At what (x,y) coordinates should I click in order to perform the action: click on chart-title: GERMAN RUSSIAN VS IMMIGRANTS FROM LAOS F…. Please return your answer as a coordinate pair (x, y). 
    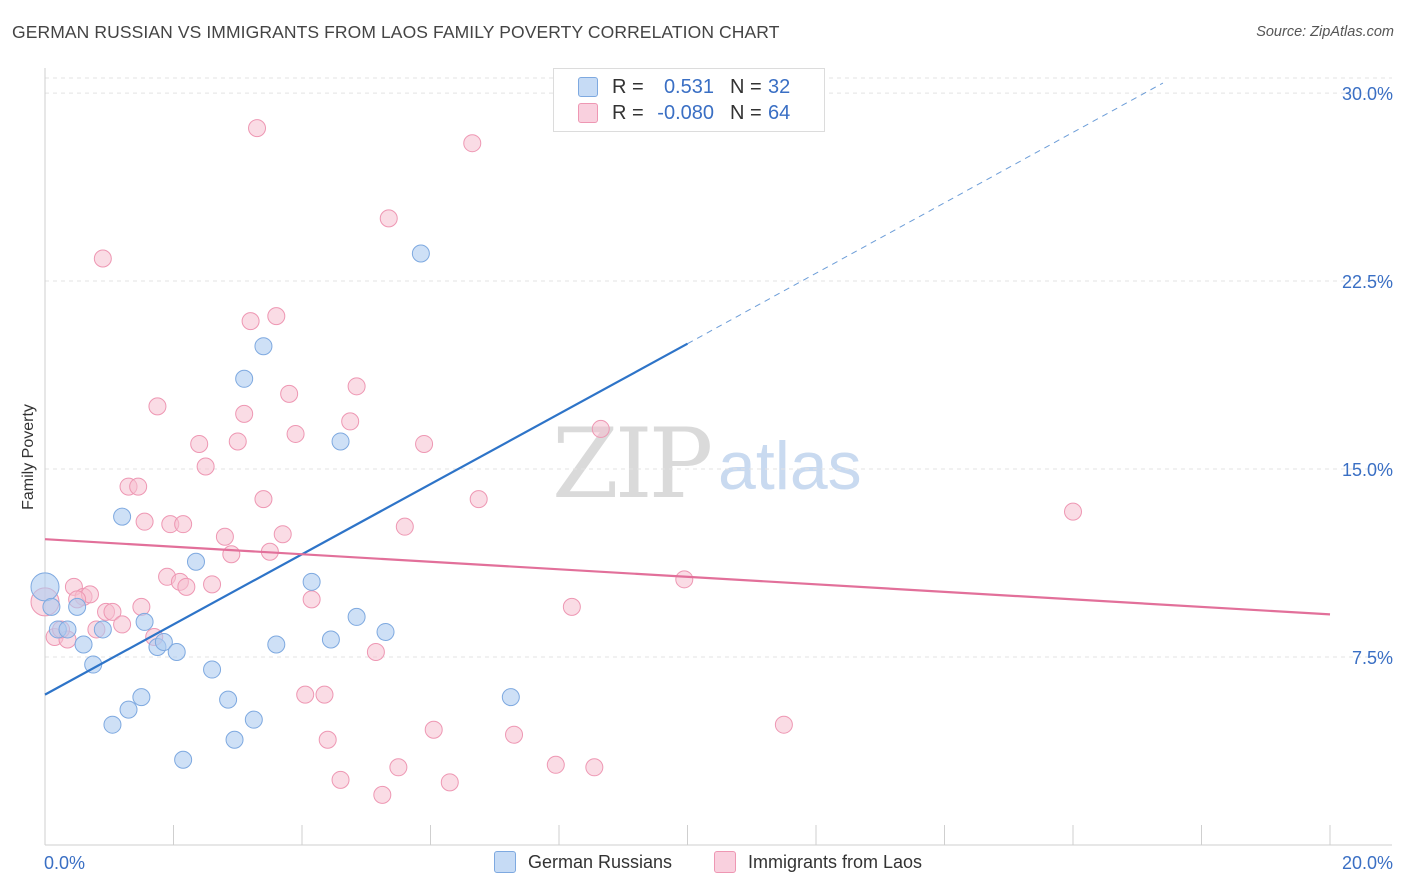
    Looking at the image, I should click on (396, 32).